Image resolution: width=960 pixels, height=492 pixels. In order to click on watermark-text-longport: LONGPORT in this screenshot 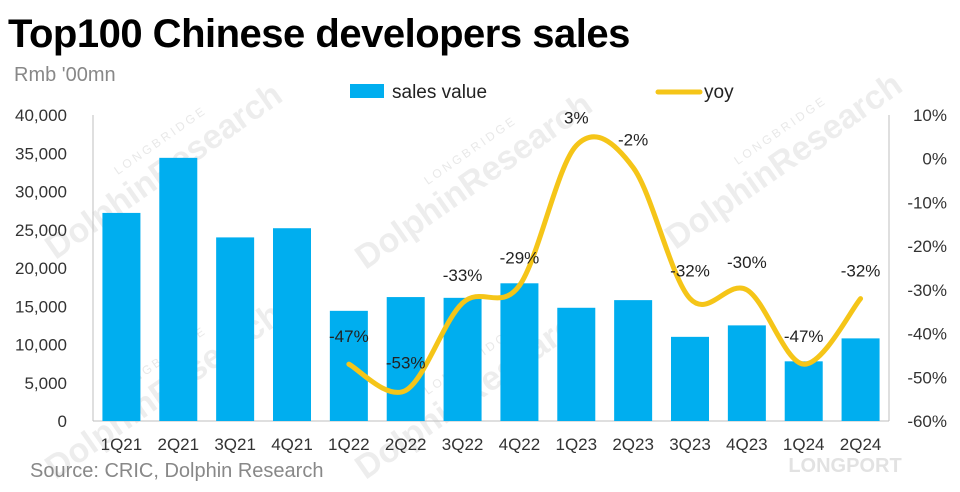, I will do `click(844, 466)`.